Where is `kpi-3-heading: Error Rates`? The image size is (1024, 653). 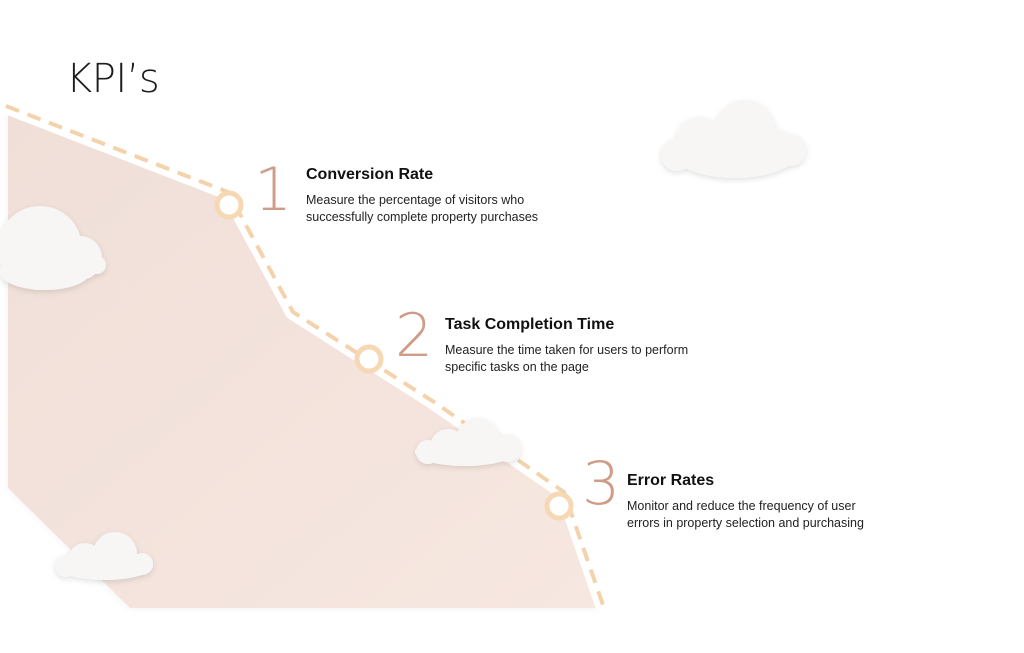 kpi-3-heading: Error Rates is located at coordinates (671, 480).